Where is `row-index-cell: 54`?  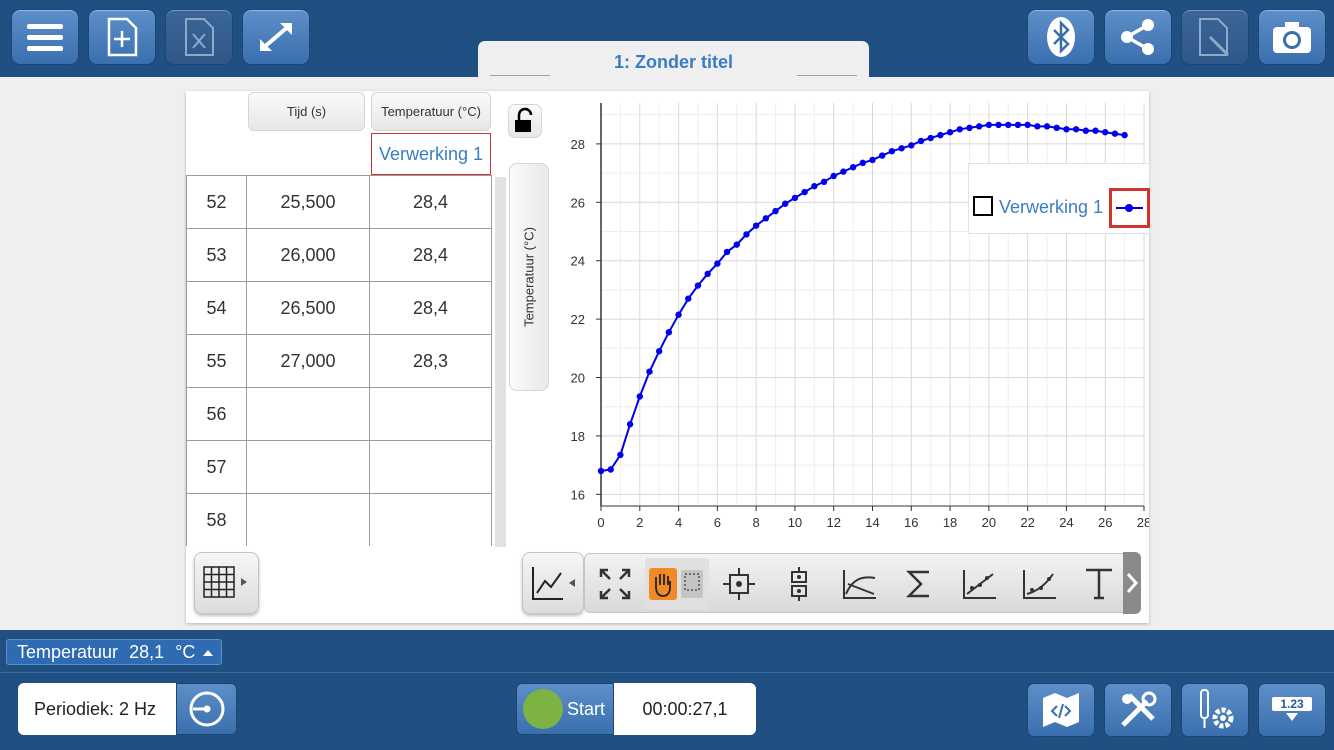
row-index-cell: 54 is located at coordinates (216, 308).